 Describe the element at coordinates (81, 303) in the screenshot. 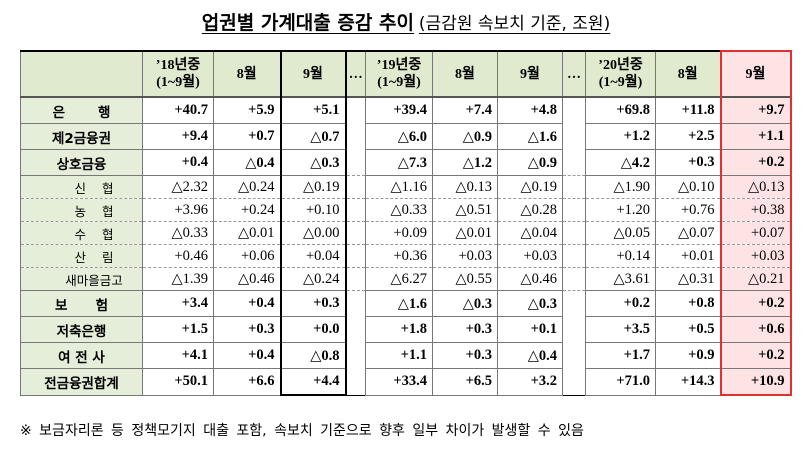

I see `row-label: 보 험` at that location.